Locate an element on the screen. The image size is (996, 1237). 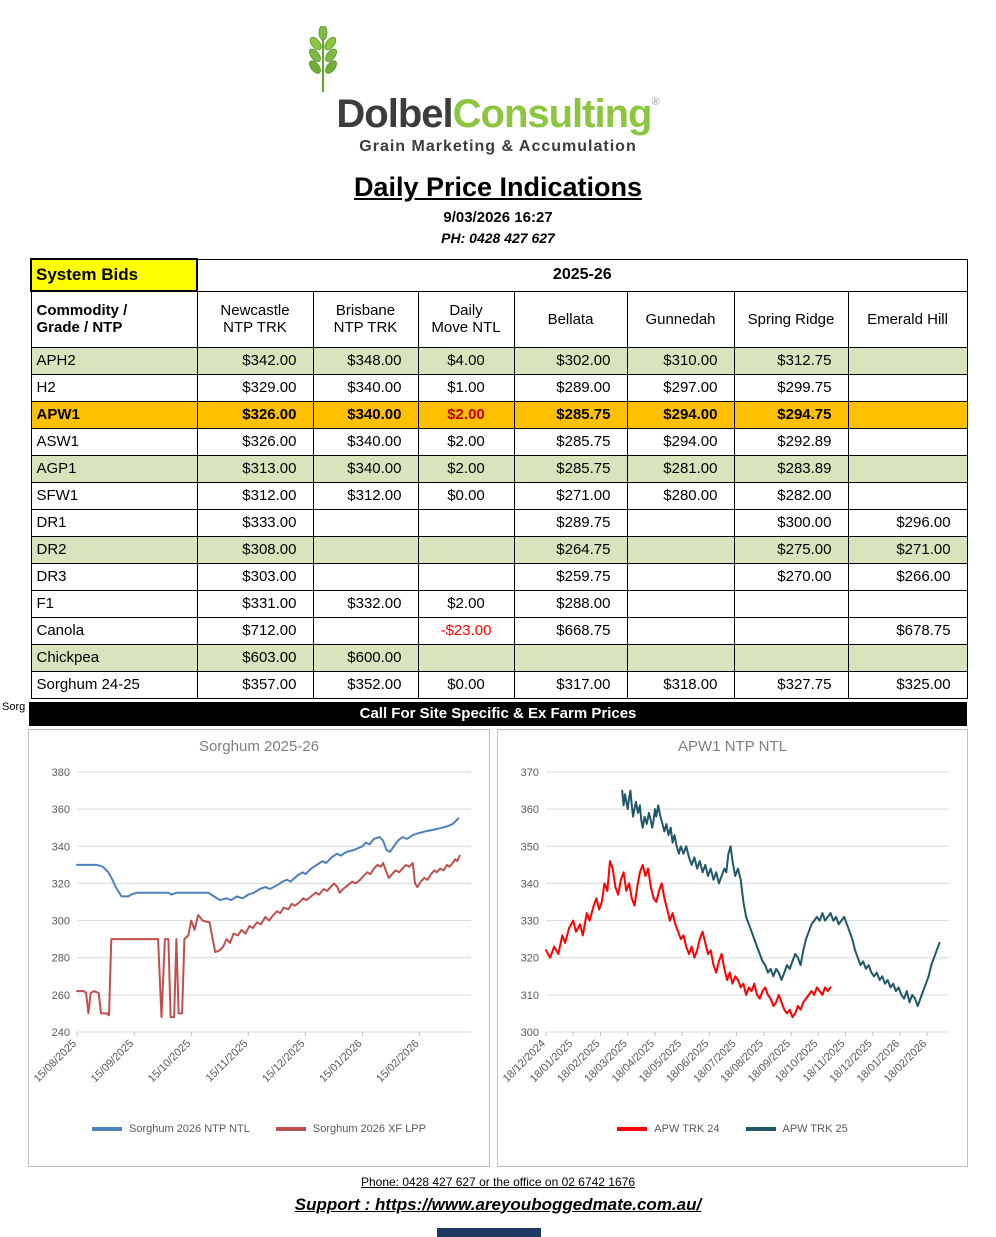
x-tick-label: 15/02/2026 is located at coordinates (397, 1060).